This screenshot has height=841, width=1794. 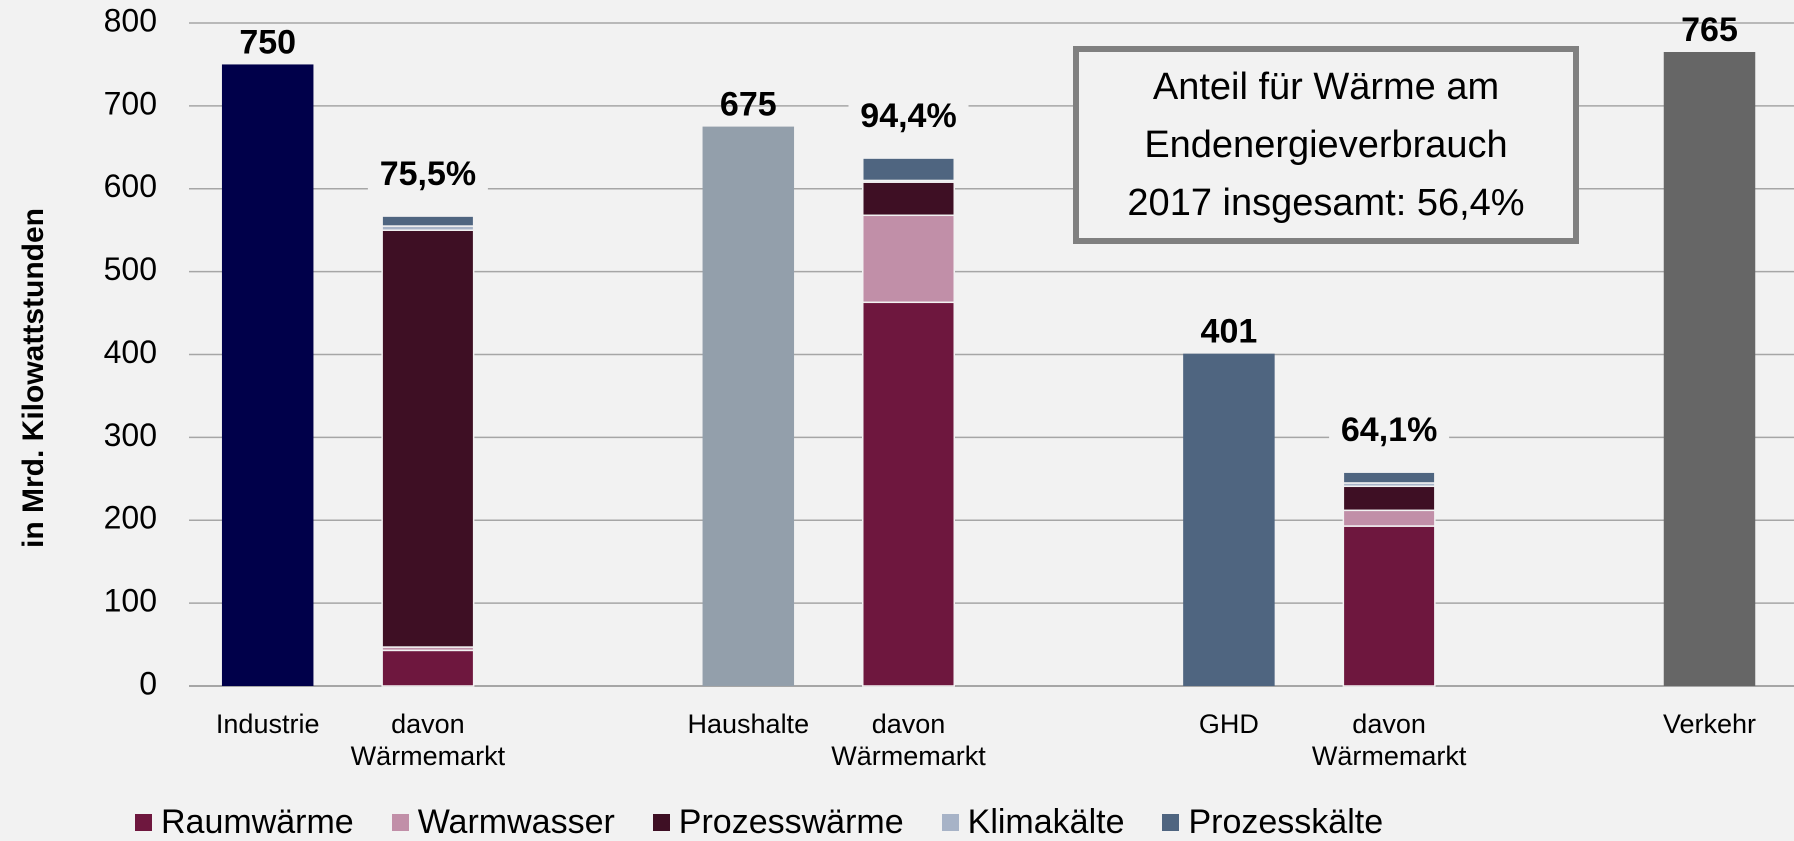 I want to click on data-label: 765, so click(x=1709, y=30).